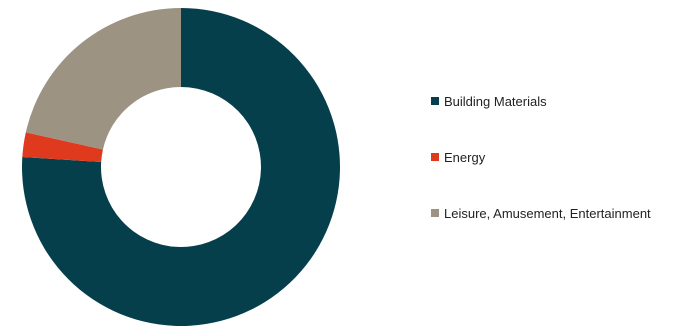 The height and width of the screenshot is (328, 695). Describe the element at coordinates (495, 101) in the screenshot. I see `legend-label-building-materials: Building Materials` at that location.